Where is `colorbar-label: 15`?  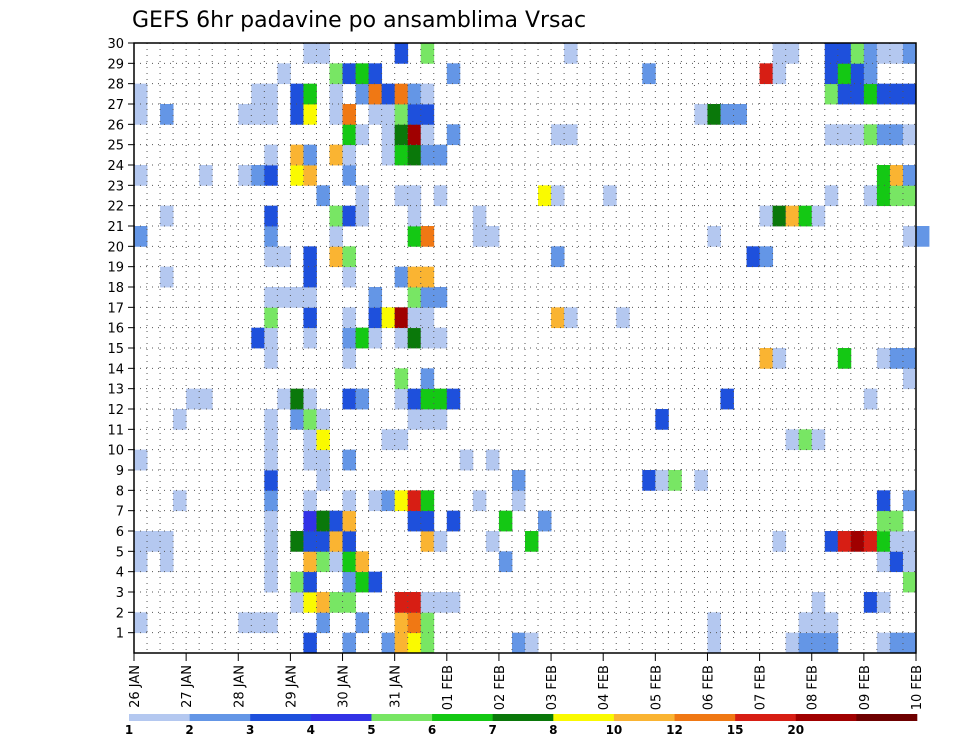 colorbar-label: 15 is located at coordinates (735, 730).